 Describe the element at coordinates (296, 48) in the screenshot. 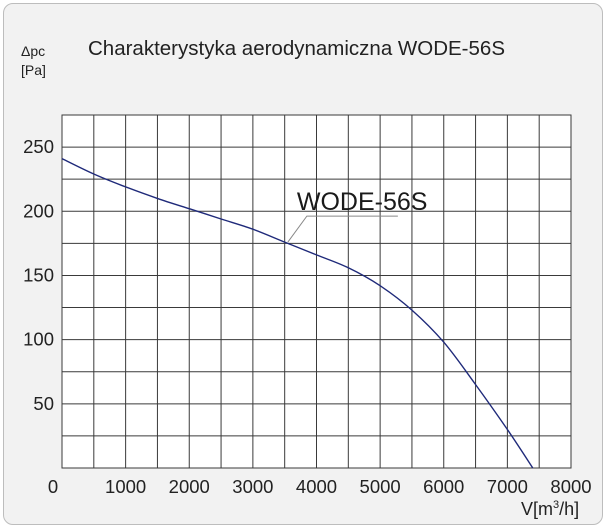

I see `chart-title: Charakterystyka aerodynamiczna WODE-56S` at that location.